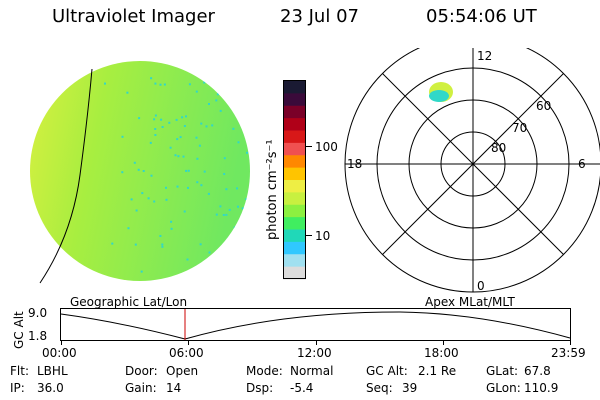 Image resolution: width=600 pixels, height=400 pixels. Describe the element at coordinates (272, 189) in the screenshot. I see `colorbar-unit-label: photon cm⁻²s⁻¹` at that location.